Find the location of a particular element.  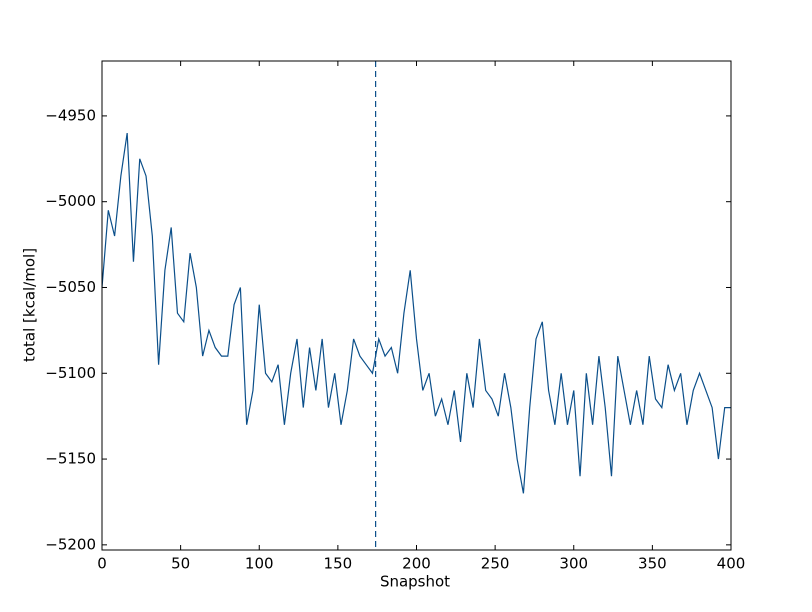

x-tick-label: 150 is located at coordinates (338, 564).